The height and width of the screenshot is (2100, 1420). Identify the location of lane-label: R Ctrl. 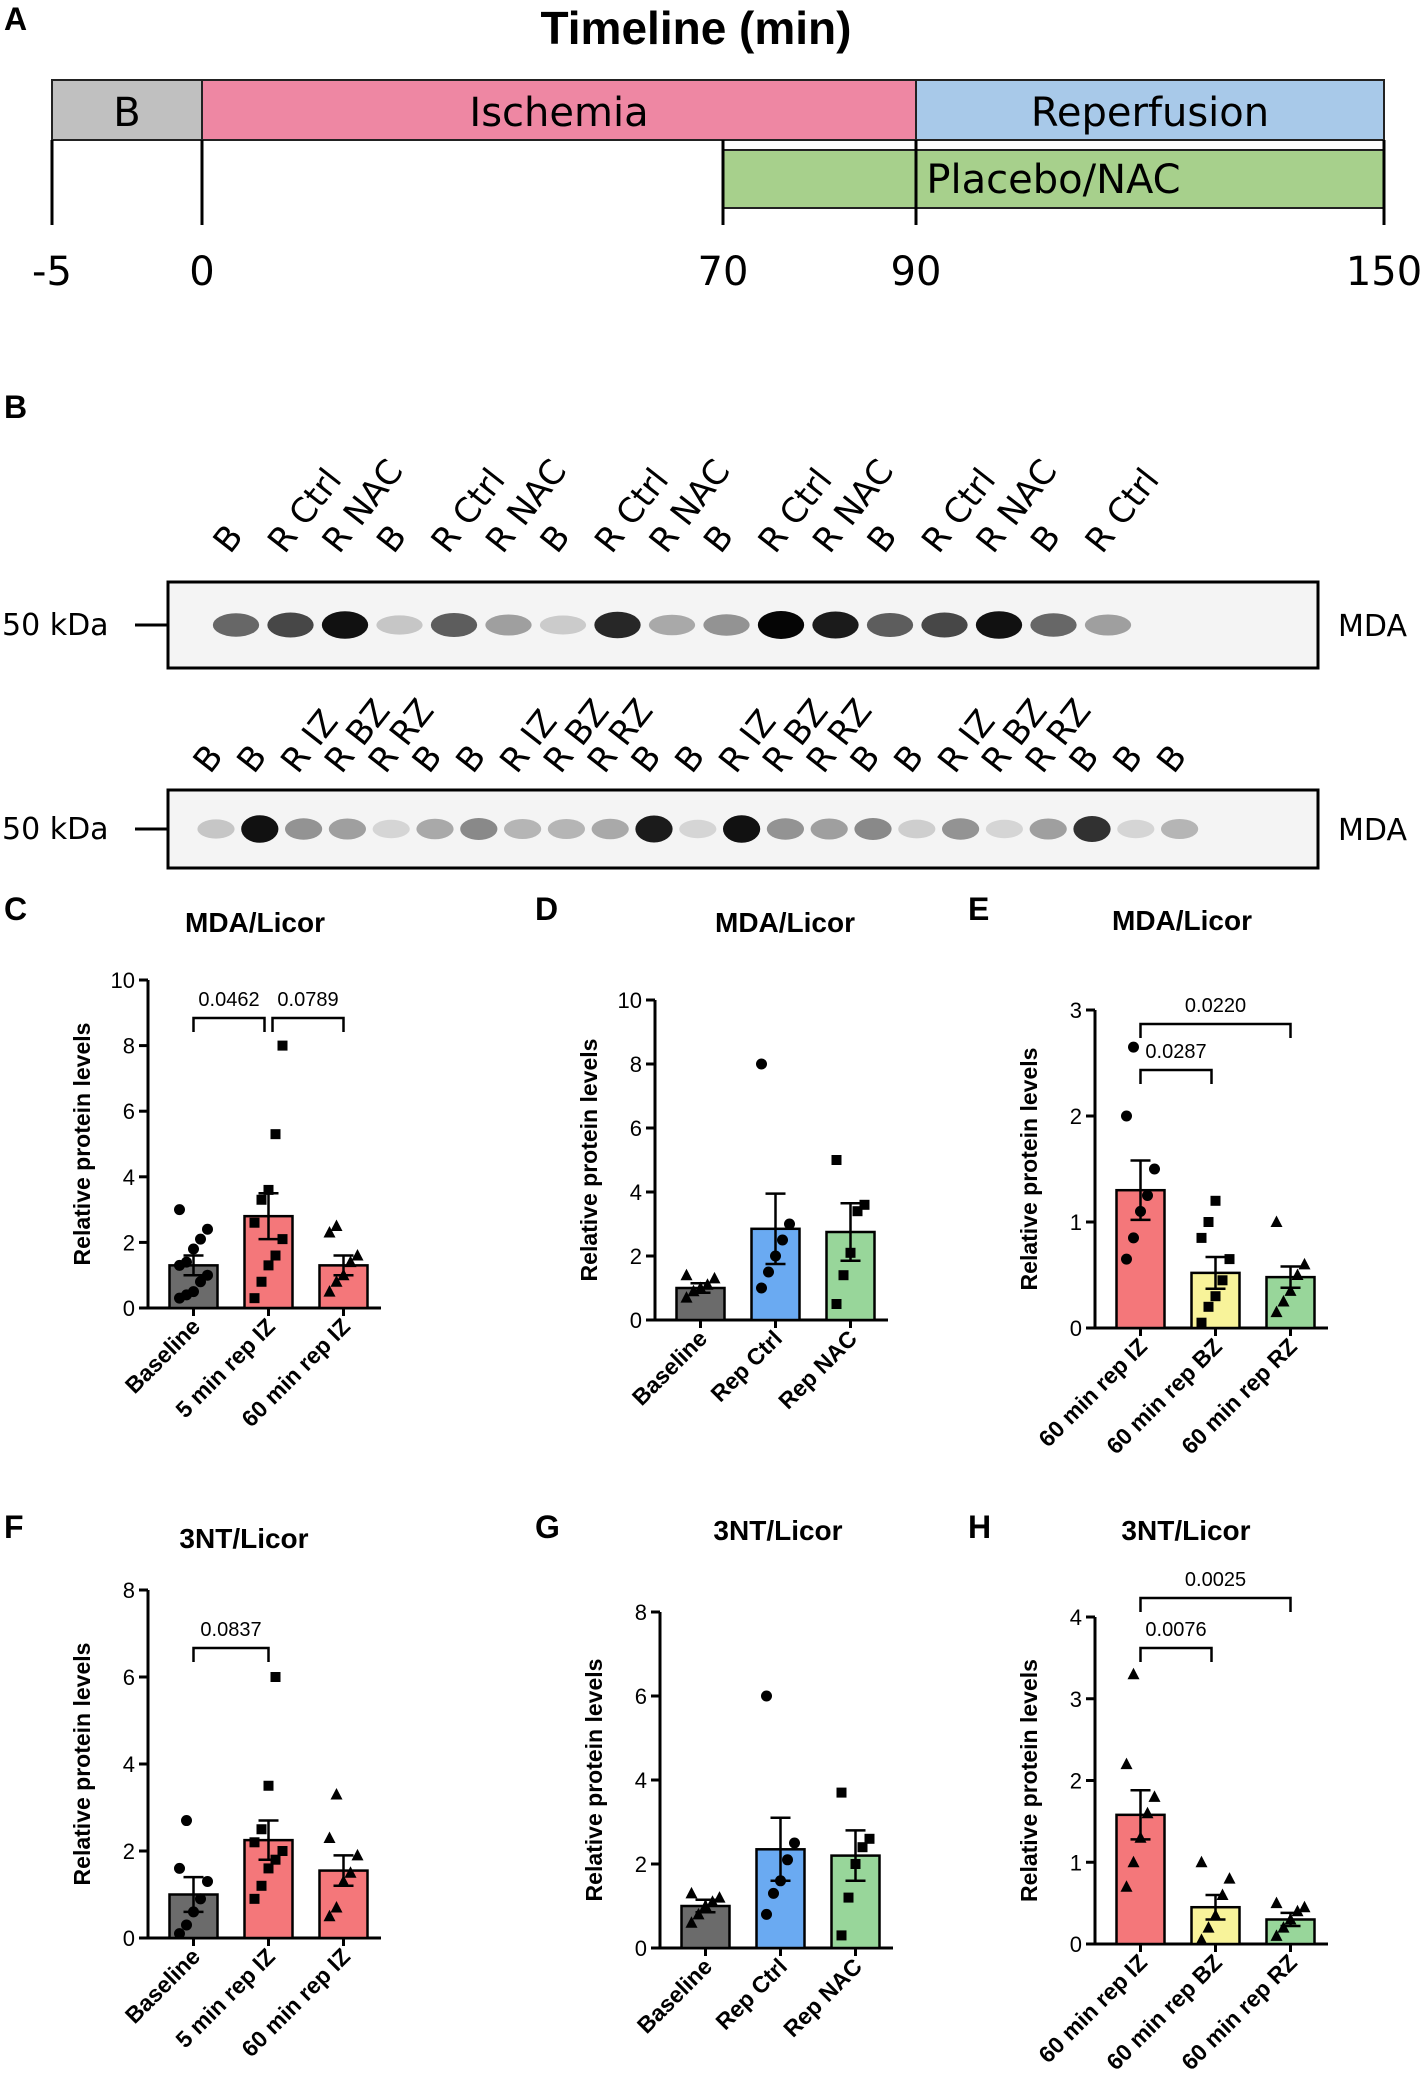
(1123, 510).